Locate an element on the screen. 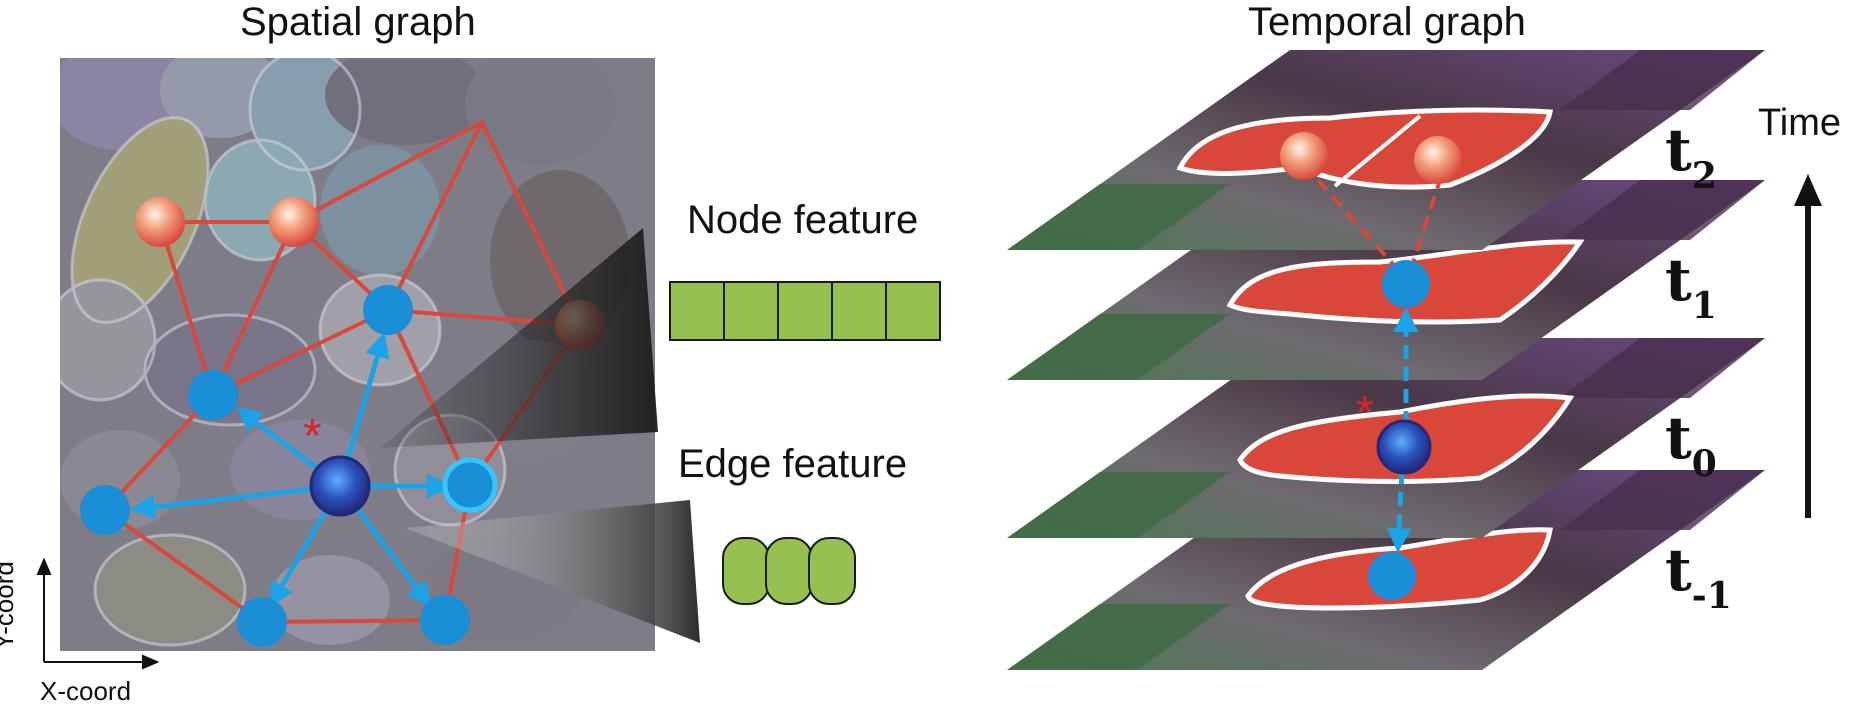 The image size is (1859, 715). temporal-nodes is located at coordinates (1371, 366).